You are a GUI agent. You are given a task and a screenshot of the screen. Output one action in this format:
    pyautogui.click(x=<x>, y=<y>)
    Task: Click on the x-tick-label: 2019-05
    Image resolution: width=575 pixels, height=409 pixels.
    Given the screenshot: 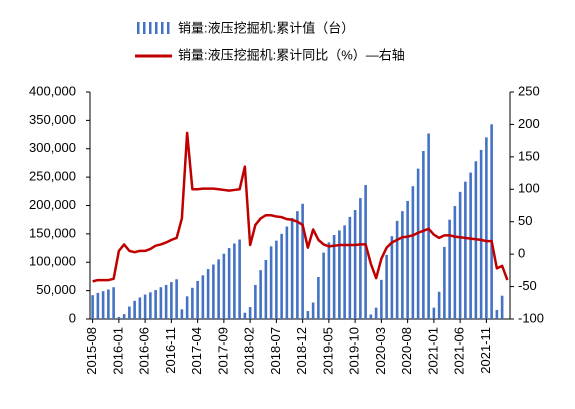 What is the action you would take?
    pyautogui.click(x=327, y=351)
    